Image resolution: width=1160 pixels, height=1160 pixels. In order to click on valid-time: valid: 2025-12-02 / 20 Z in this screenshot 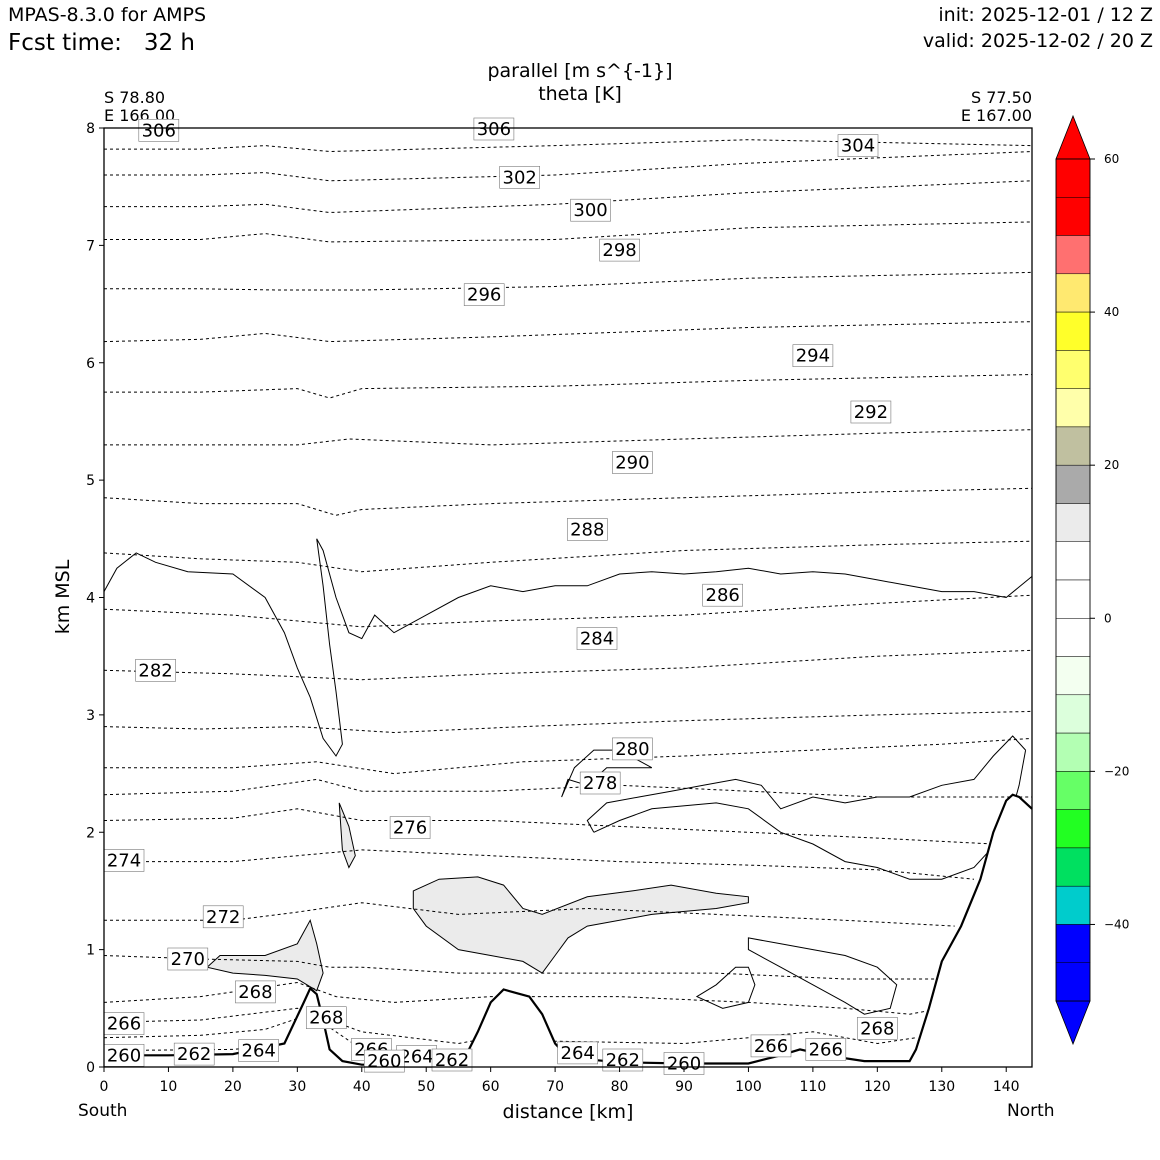, I will do `click(1037, 41)`.